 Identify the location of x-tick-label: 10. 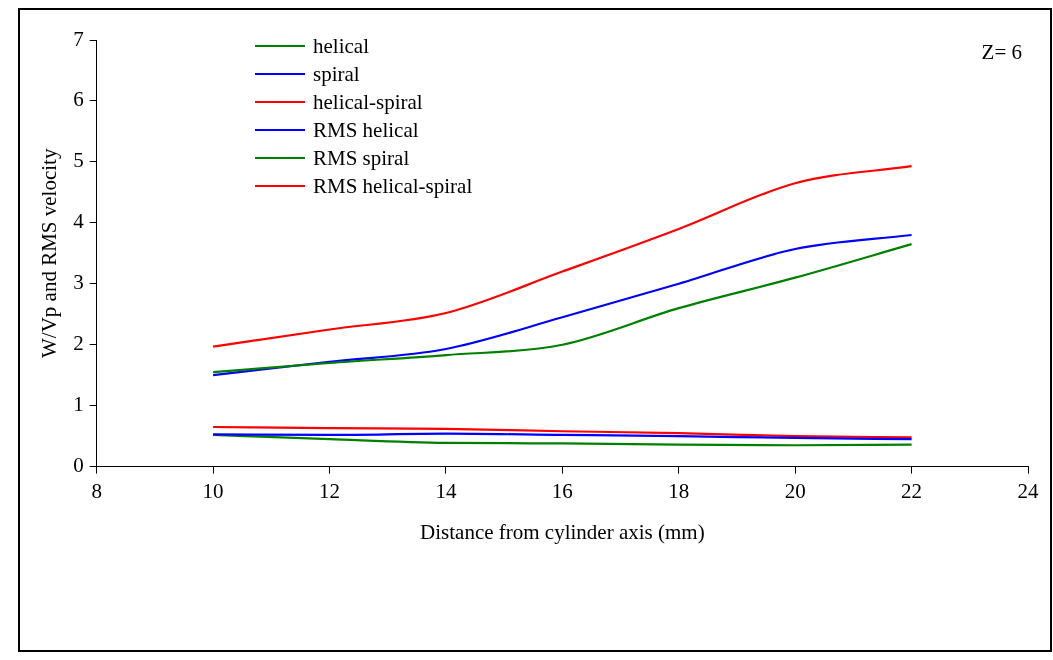
(213, 490).